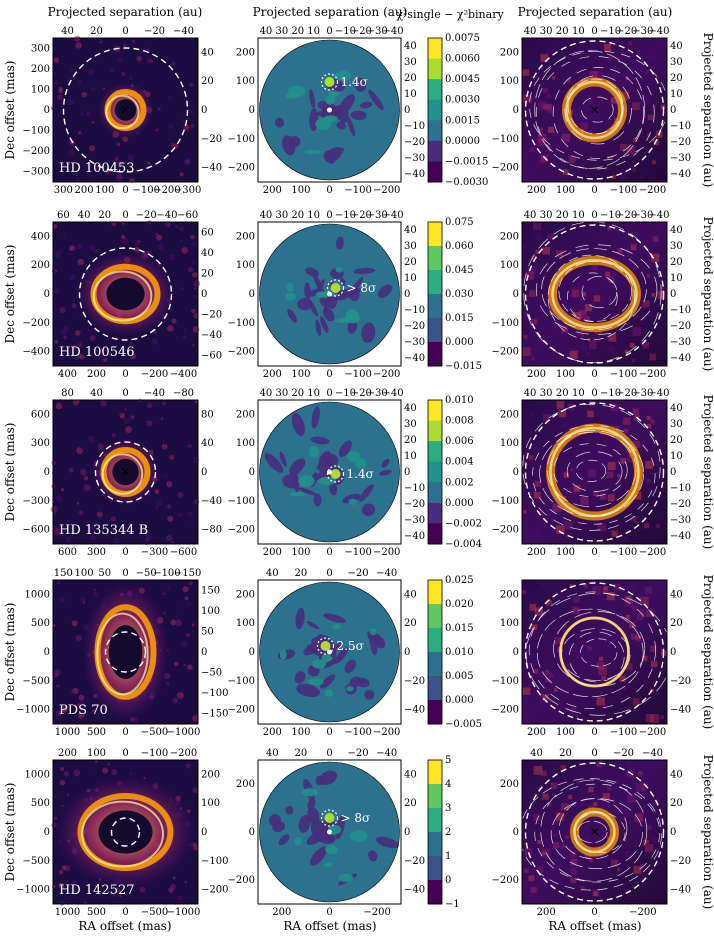 The width and height of the screenshot is (714, 941). What do you see at coordinates (589, 109) in the screenshot?
I see `contour-line` at bounding box center [589, 109].